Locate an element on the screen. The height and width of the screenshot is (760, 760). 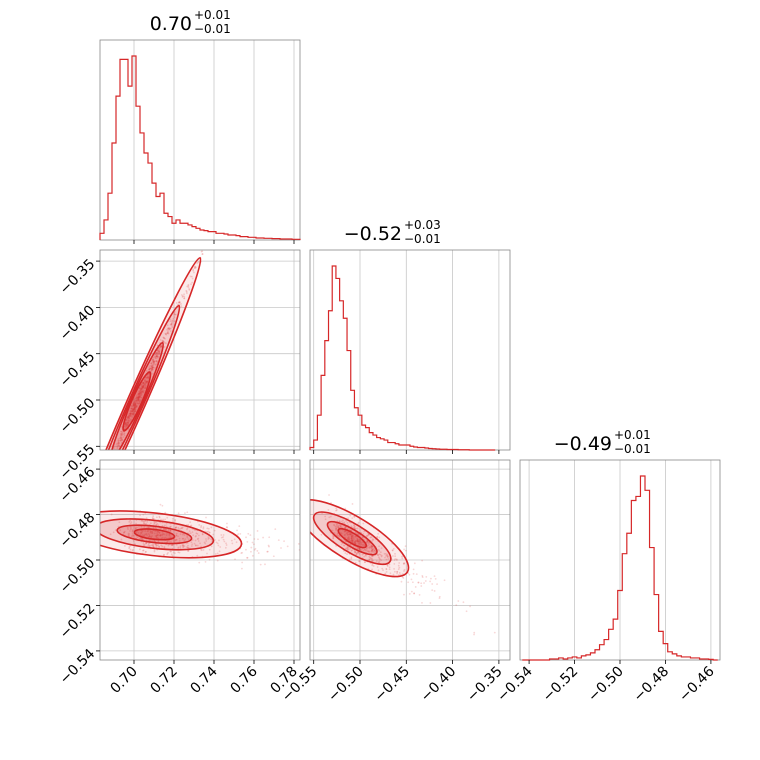
hist-1-frame is located at coordinates (410, 350).